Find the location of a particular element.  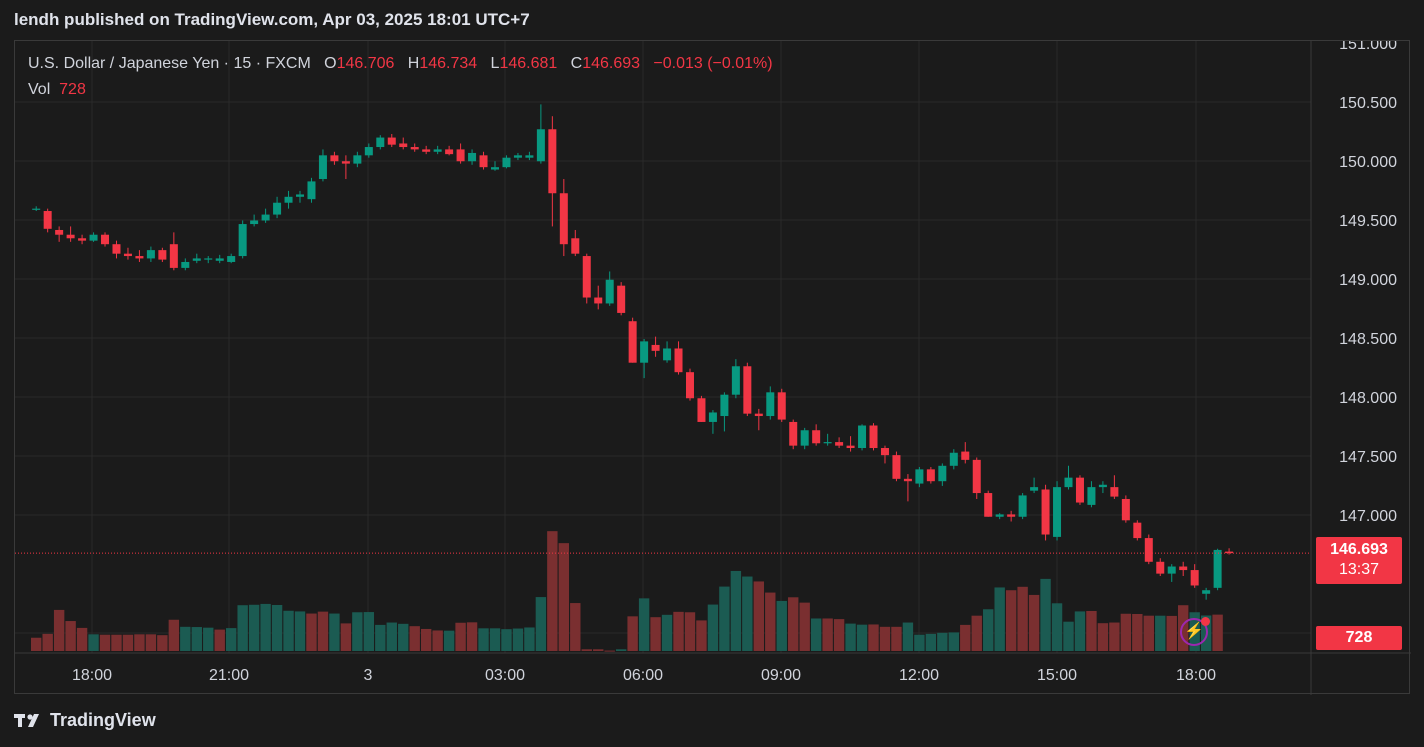

volume-row: Vol 728 is located at coordinates (400, 93).